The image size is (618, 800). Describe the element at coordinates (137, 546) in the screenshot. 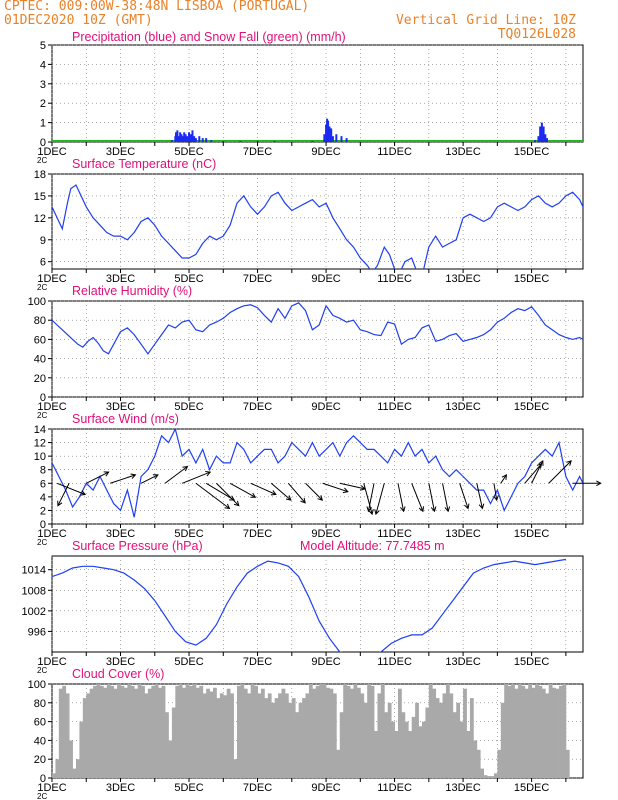

I see `panel-title: Surface Pressure (hPa)` at that location.